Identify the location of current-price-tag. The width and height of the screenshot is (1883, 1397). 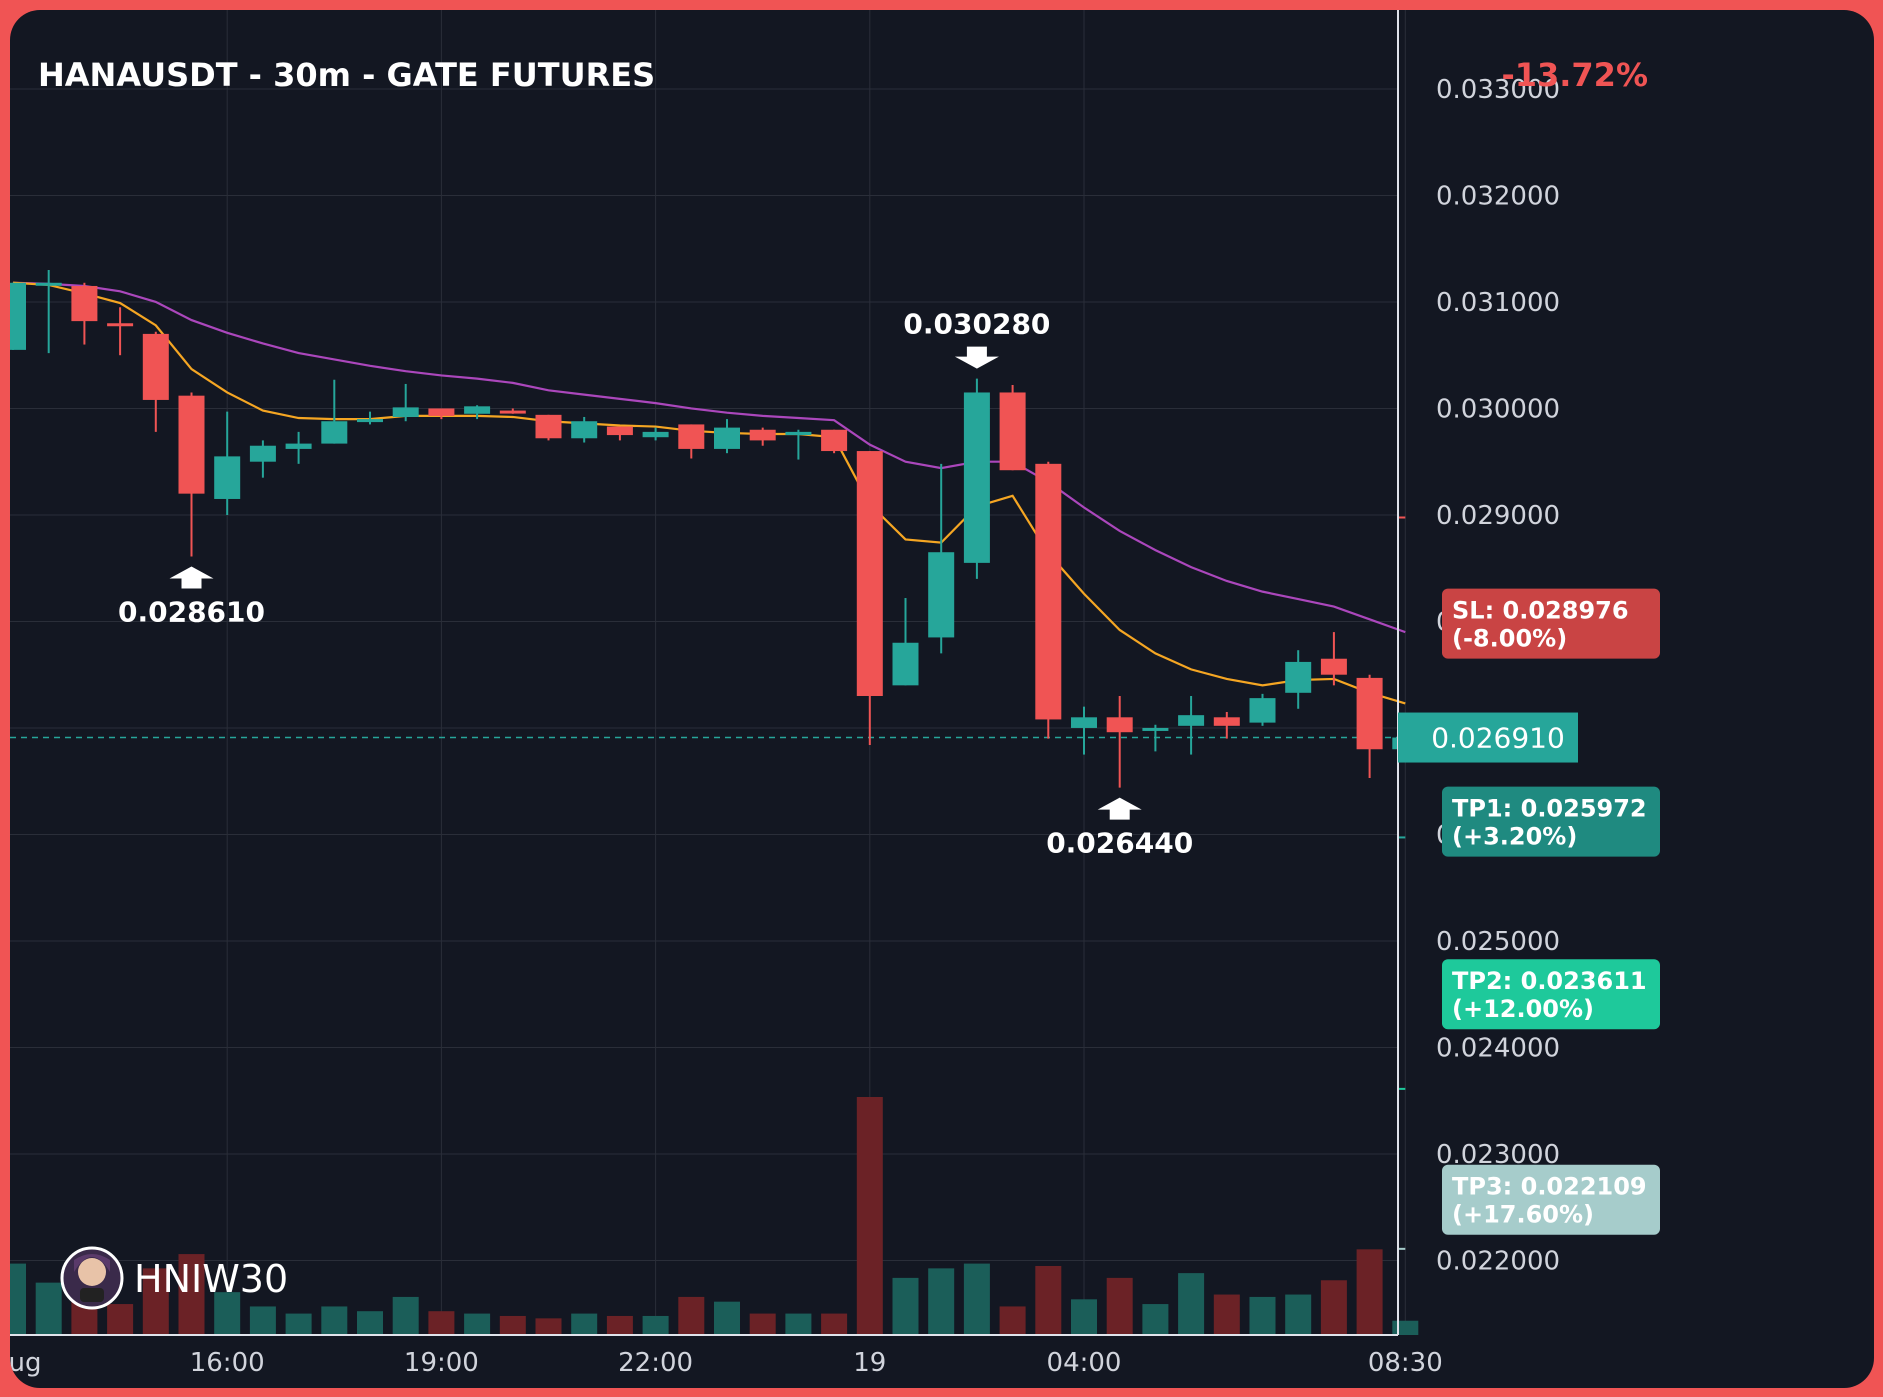
(1488, 737).